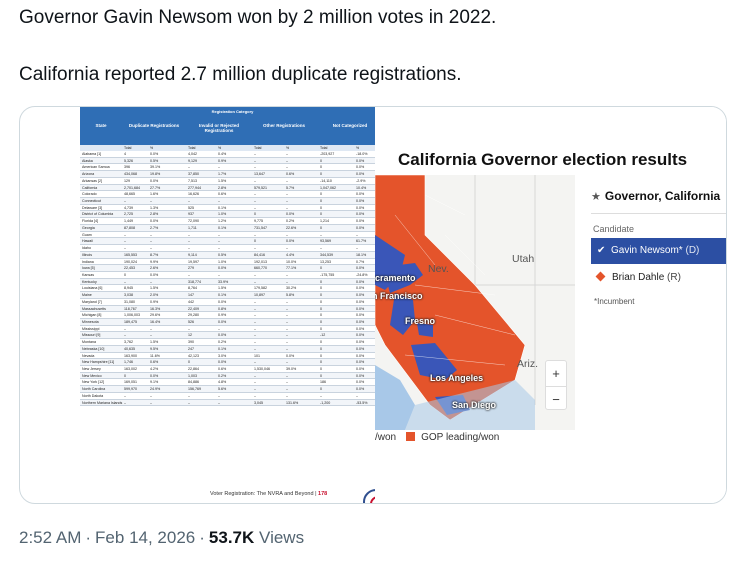 This screenshot has width=747, height=561. What do you see at coordinates (222, 342) in the screenshot?
I see `value-cell: 0.2%` at bounding box center [222, 342].